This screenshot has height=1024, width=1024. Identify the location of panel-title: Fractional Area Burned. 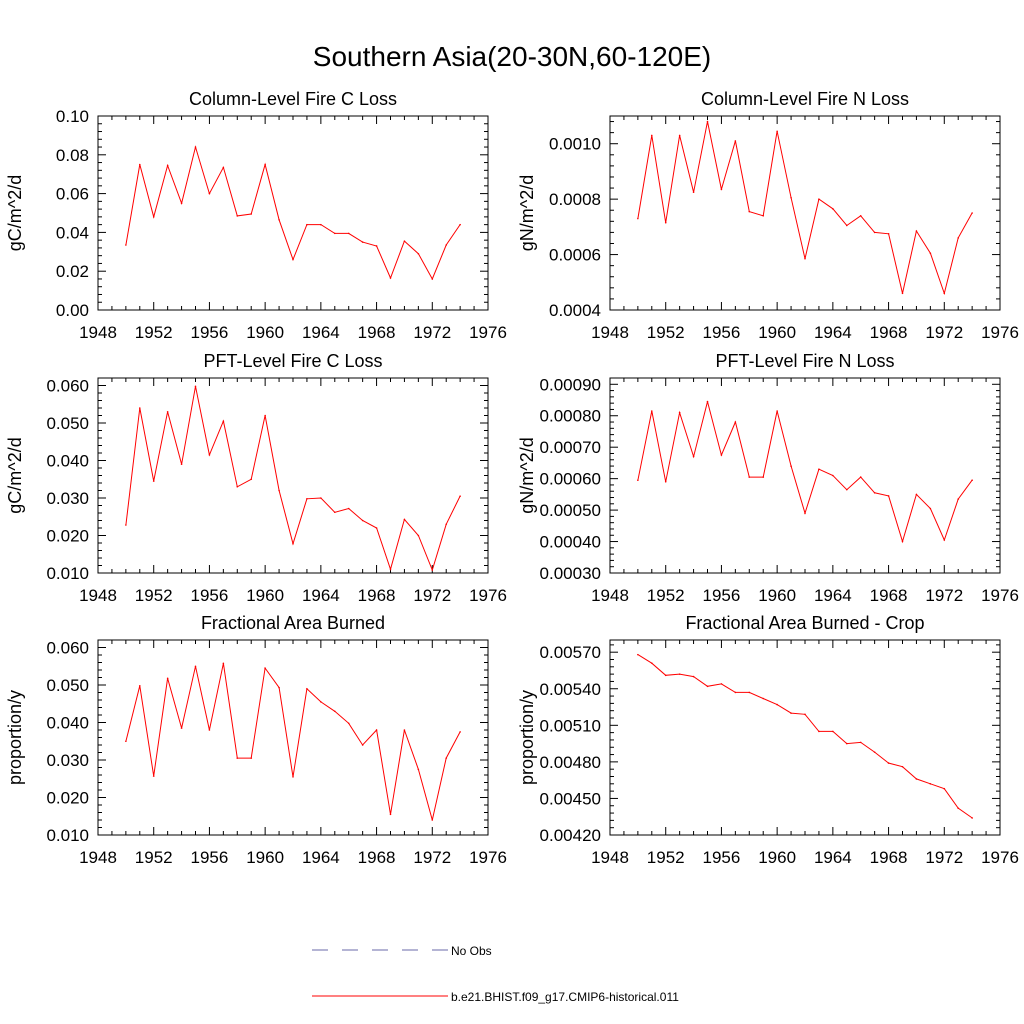
(293, 623).